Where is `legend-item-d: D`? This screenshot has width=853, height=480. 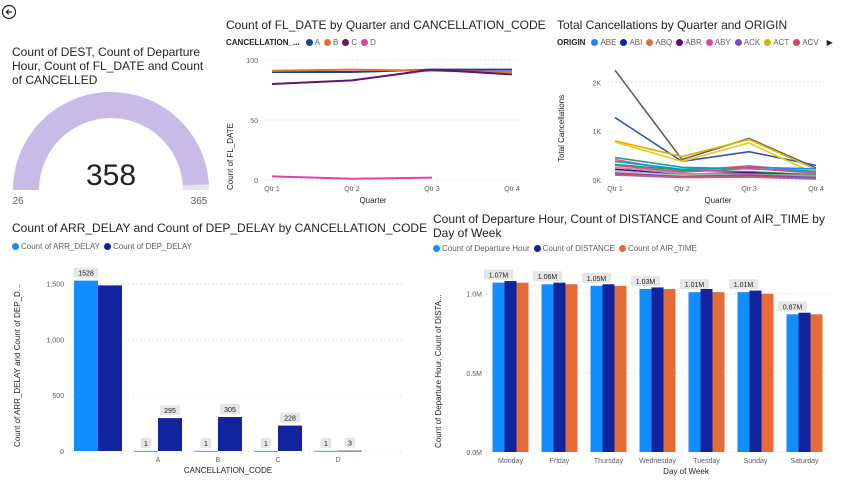 legend-item-d: D is located at coordinates (368, 42).